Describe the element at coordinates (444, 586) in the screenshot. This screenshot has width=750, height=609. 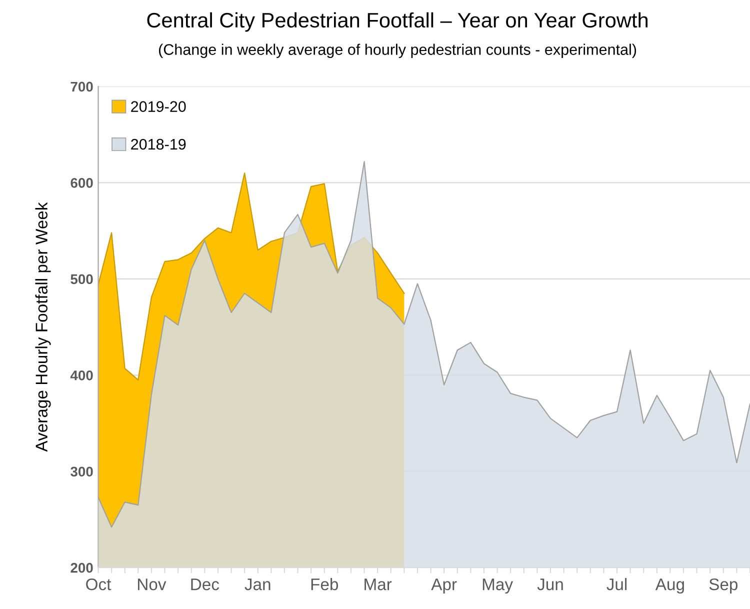
I see `x-tick-label: Apr` at that location.